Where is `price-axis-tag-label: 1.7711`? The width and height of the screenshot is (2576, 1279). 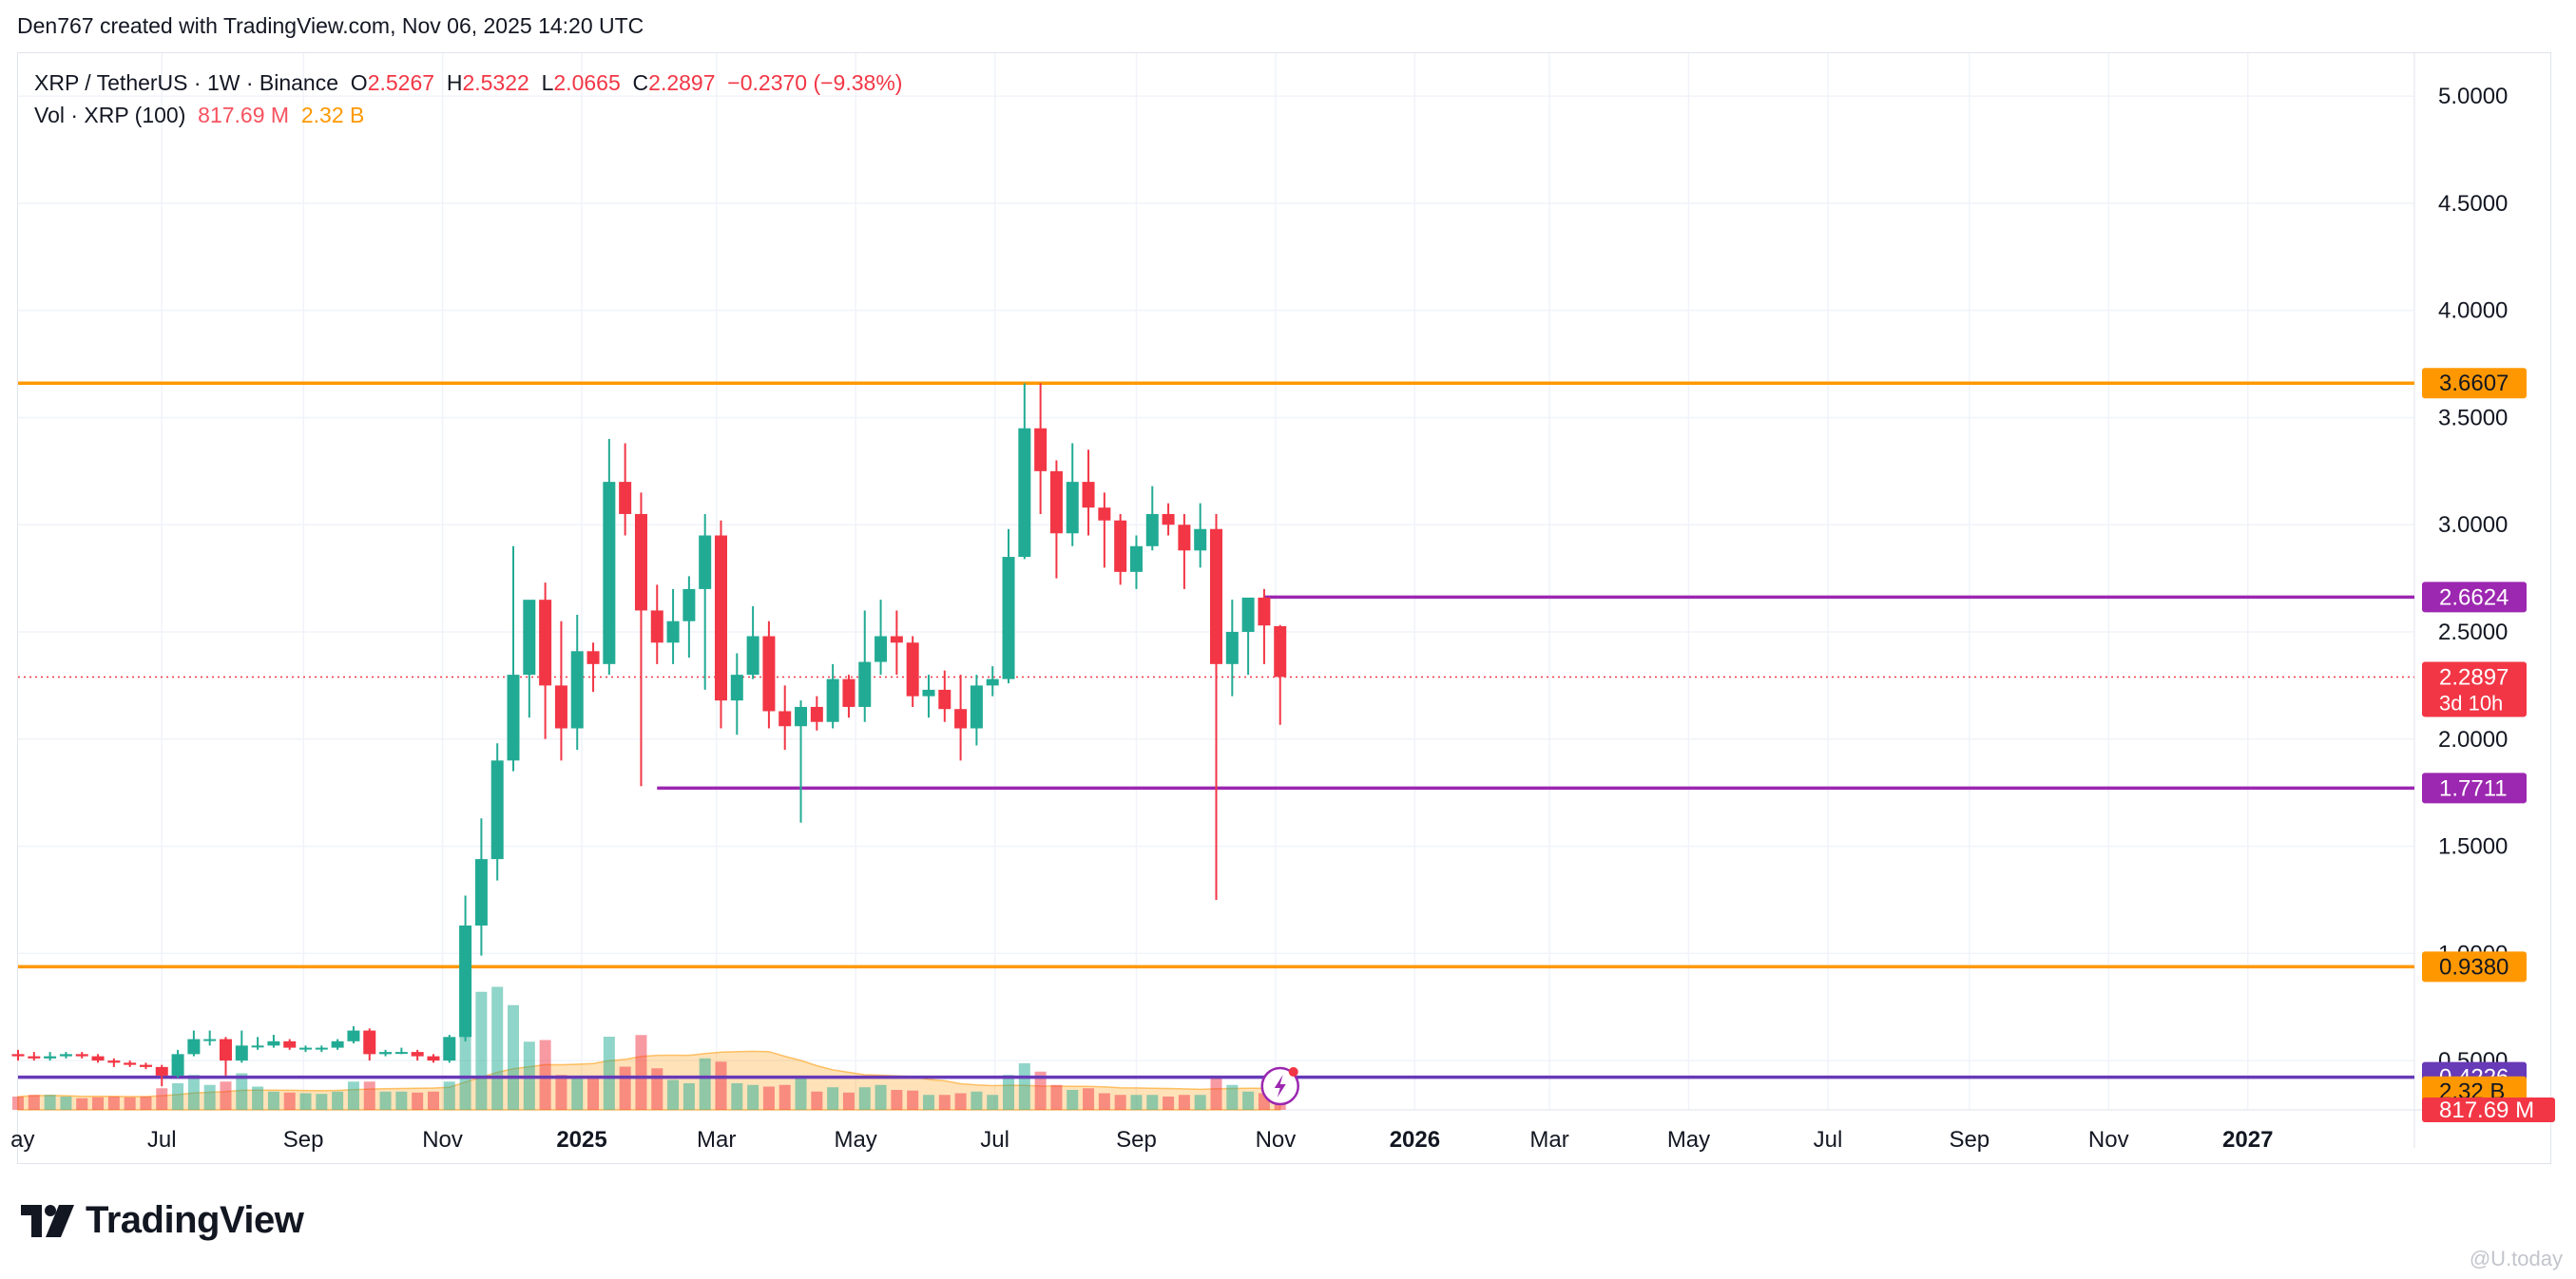 price-axis-tag-label: 1.7711 is located at coordinates (2473, 788).